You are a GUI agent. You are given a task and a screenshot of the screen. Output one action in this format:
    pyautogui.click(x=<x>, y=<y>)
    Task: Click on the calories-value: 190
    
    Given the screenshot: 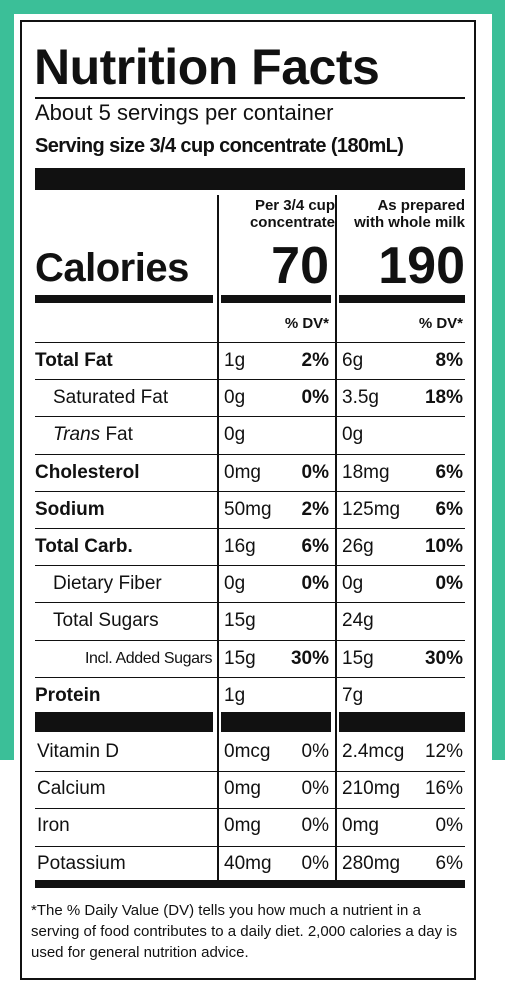 What is the action you would take?
    pyautogui.click(x=421, y=266)
    